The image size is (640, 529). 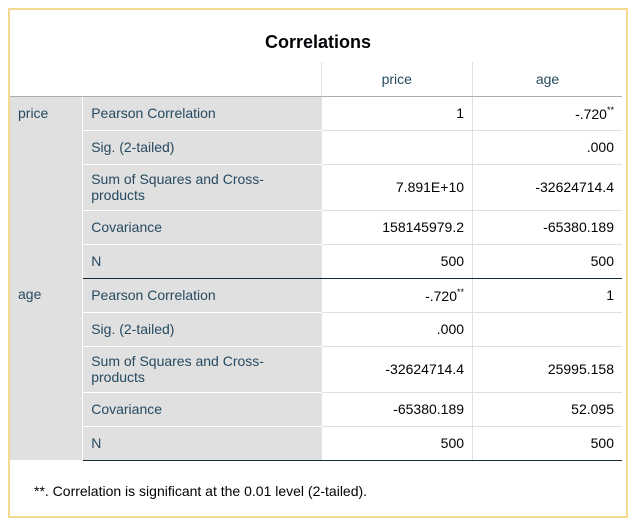 I want to click on cell-text: 7.891E+10, so click(x=430, y=187).